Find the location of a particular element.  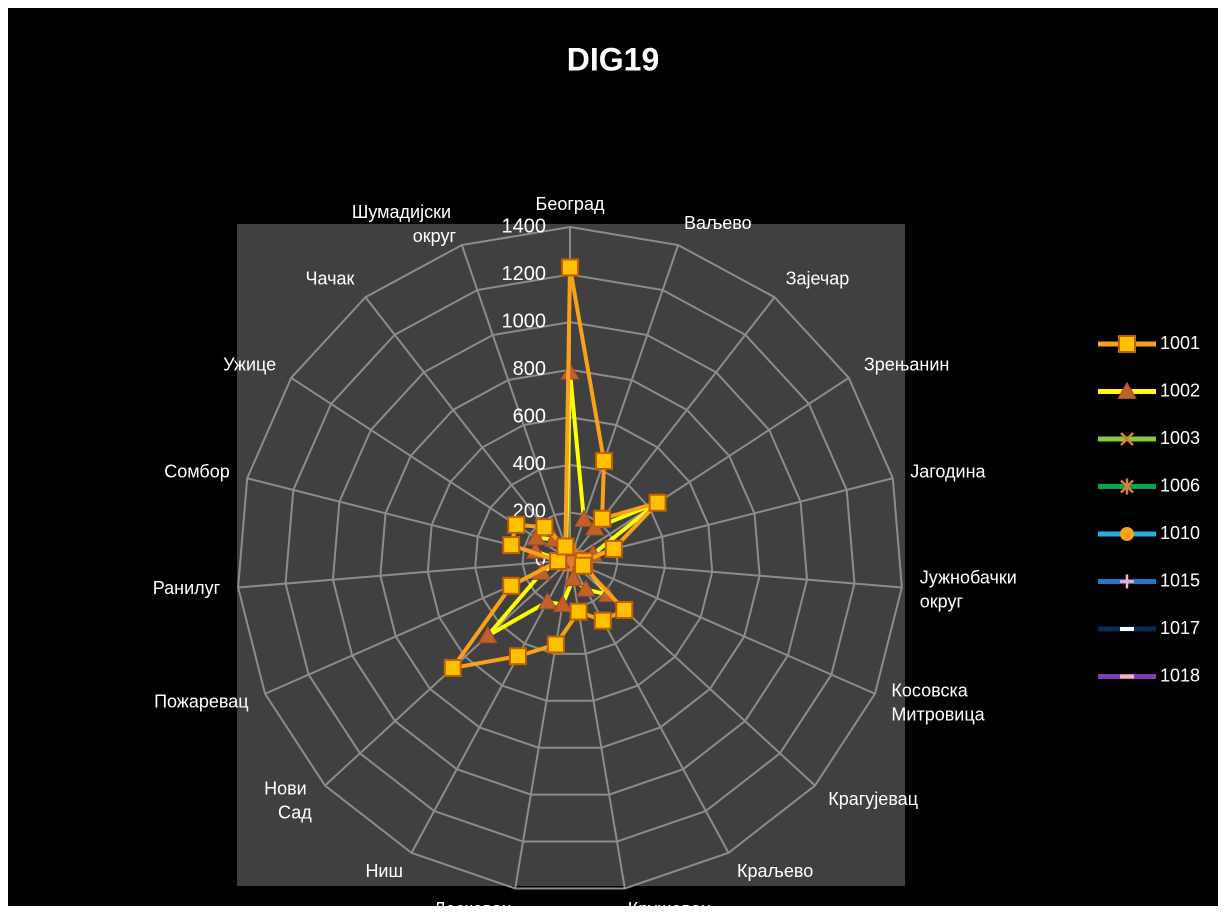

legend-label: 1017 is located at coordinates (1180, 628).